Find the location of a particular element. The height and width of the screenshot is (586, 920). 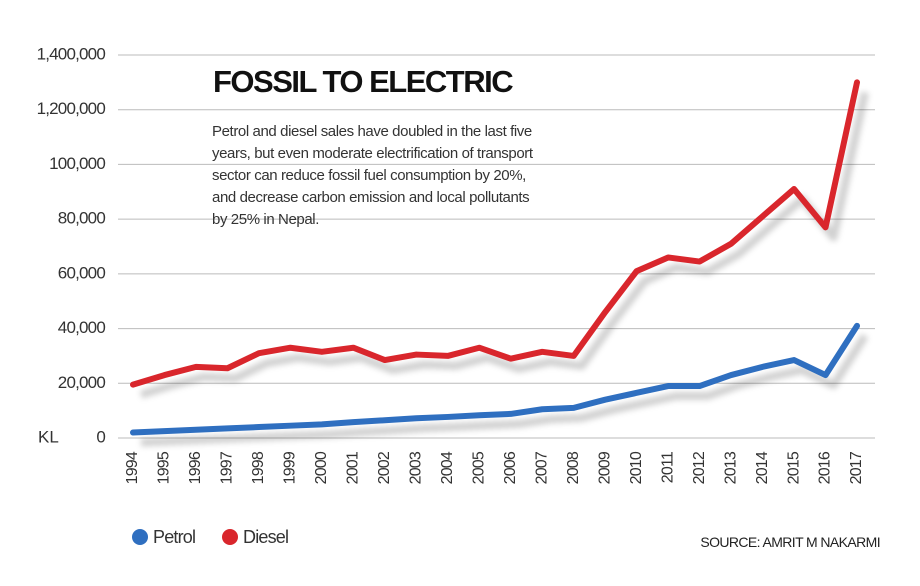

x-tick-label: 2010 is located at coordinates (636, 467).